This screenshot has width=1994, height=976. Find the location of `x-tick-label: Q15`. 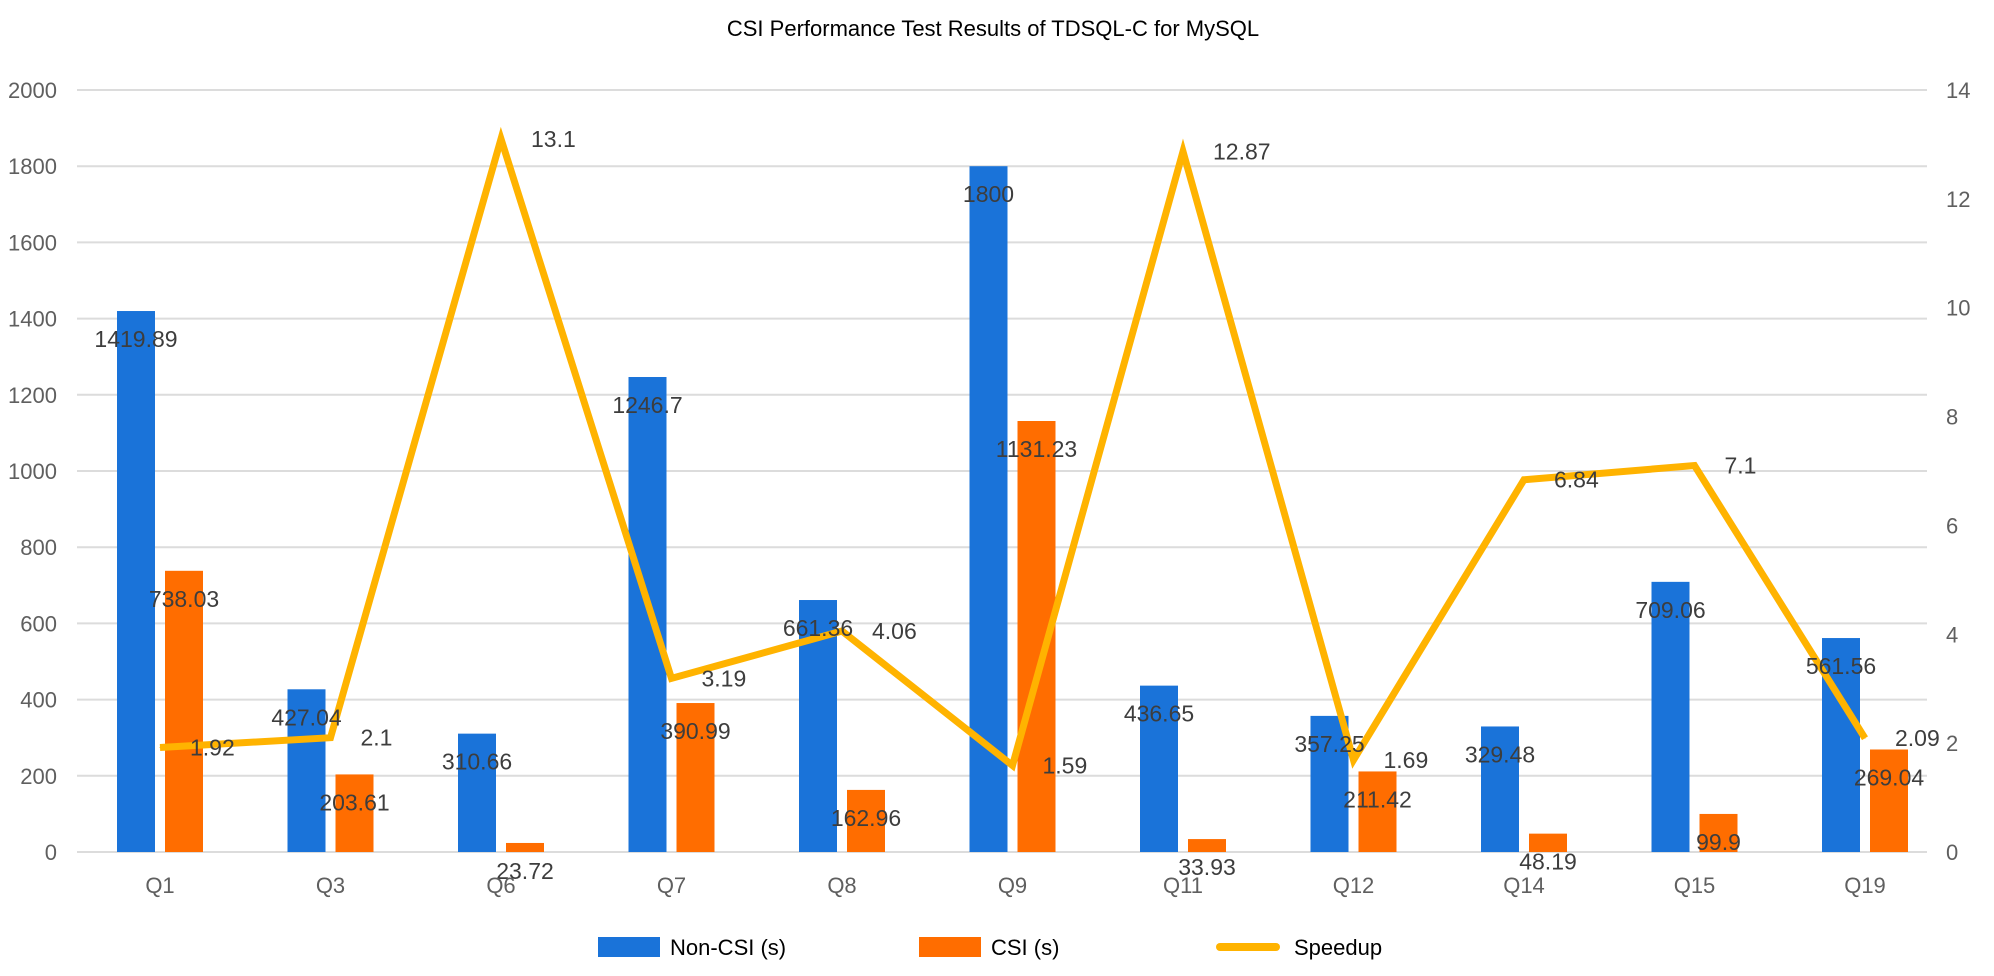

x-tick-label: Q15 is located at coordinates (1695, 885).